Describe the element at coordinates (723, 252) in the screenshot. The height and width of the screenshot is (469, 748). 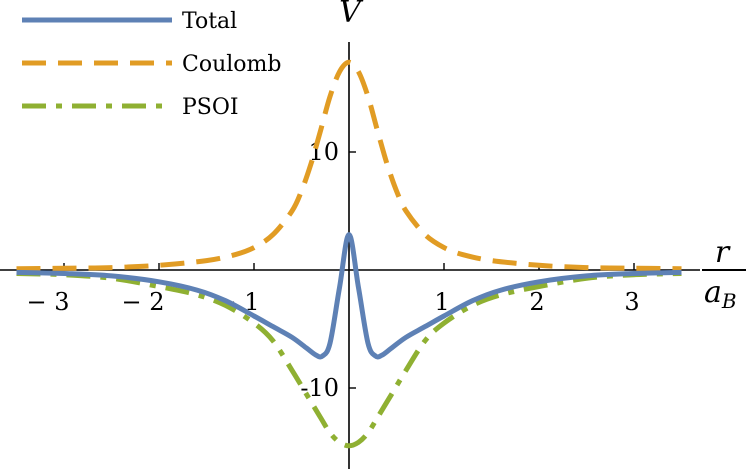
I see `x-axis-label-numerator: r` at that location.